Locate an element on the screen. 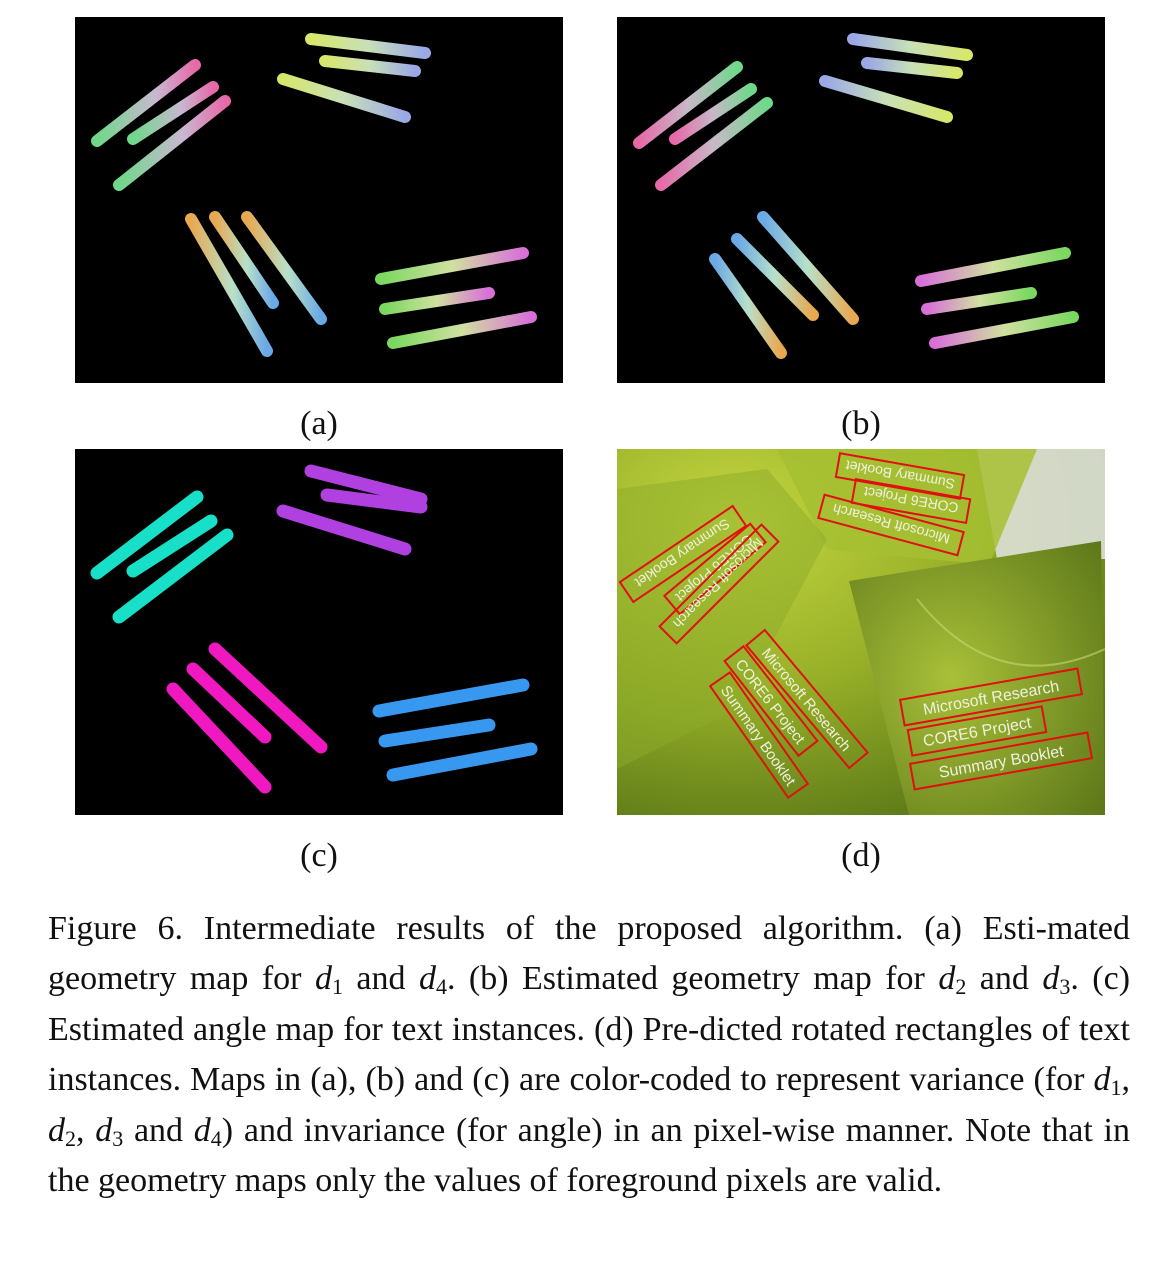 Image resolution: width=1162 pixels, height=1274 pixels. panel-c-angle-map is located at coordinates (319, 632).